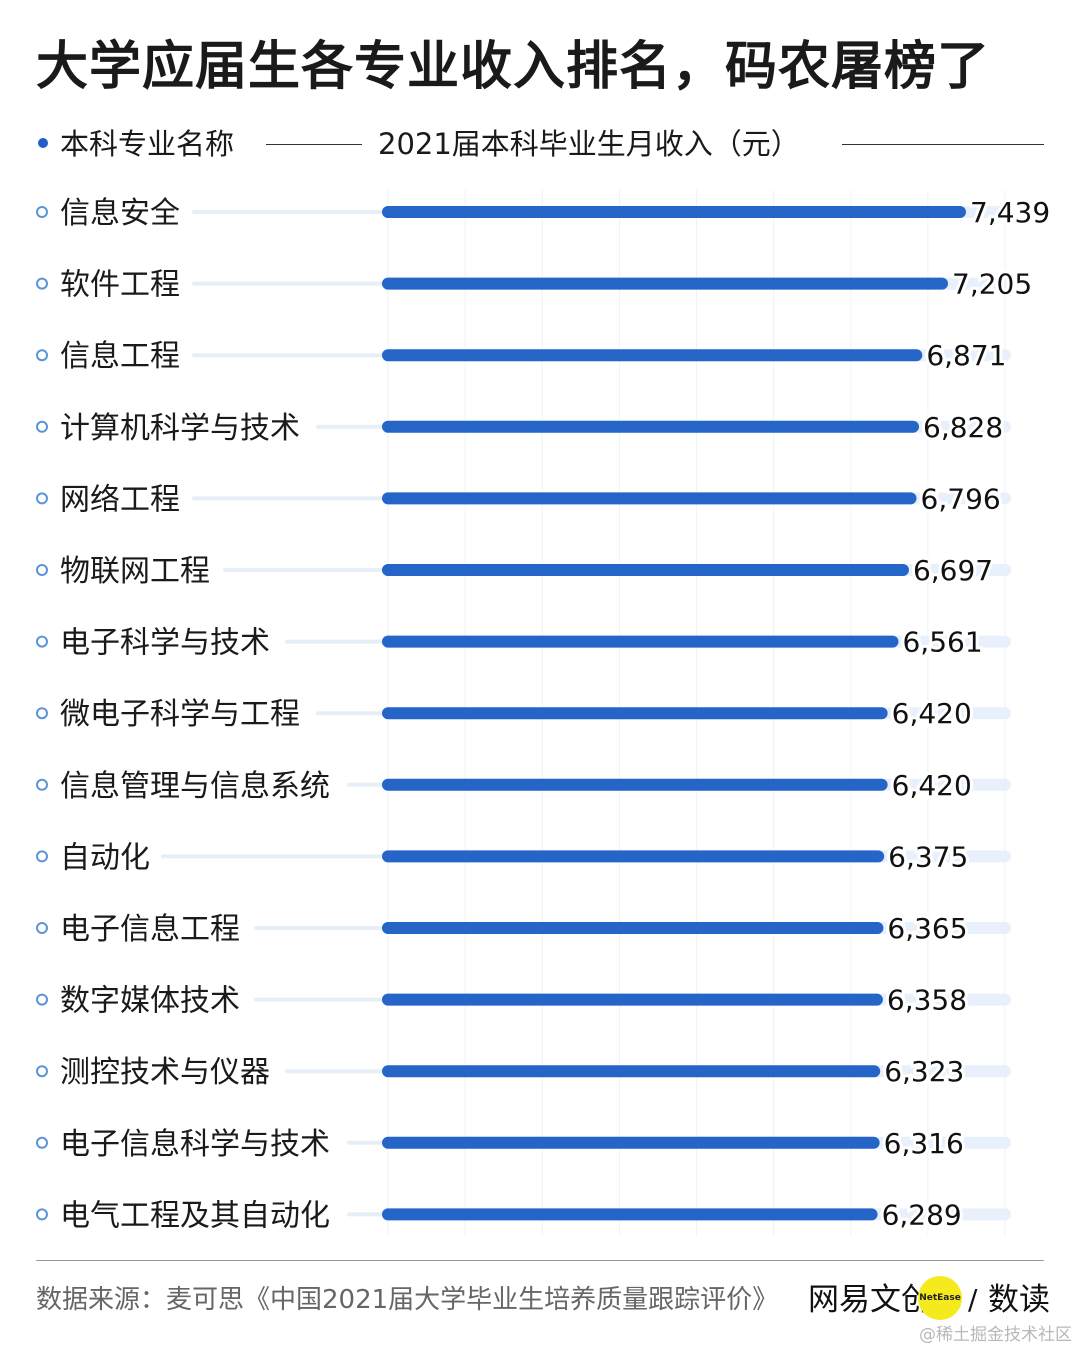  What do you see at coordinates (150, 929) in the screenshot?
I see `category-label: 电子信息工程` at bounding box center [150, 929].